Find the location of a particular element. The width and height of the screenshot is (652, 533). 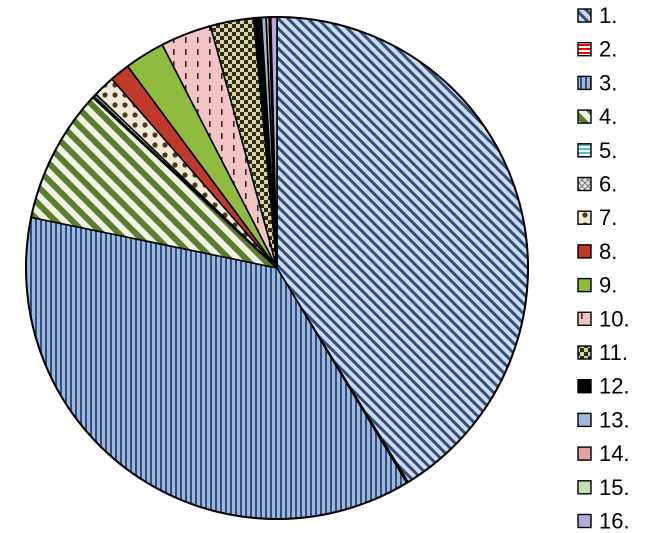

legend-item-12: 12. is located at coordinates (603, 386).